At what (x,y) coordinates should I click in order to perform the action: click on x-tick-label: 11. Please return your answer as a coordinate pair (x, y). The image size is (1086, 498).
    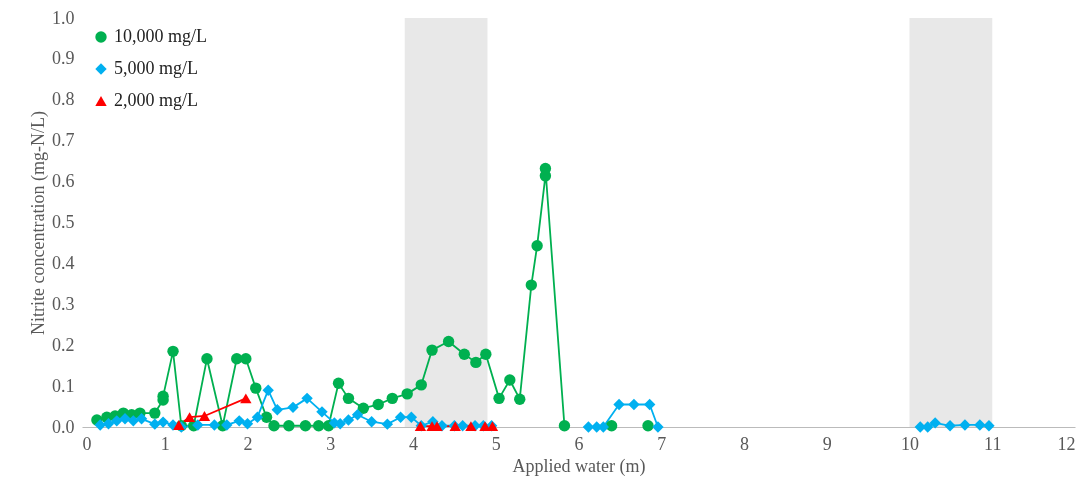
    Looking at the image, I should click on (993, 443).